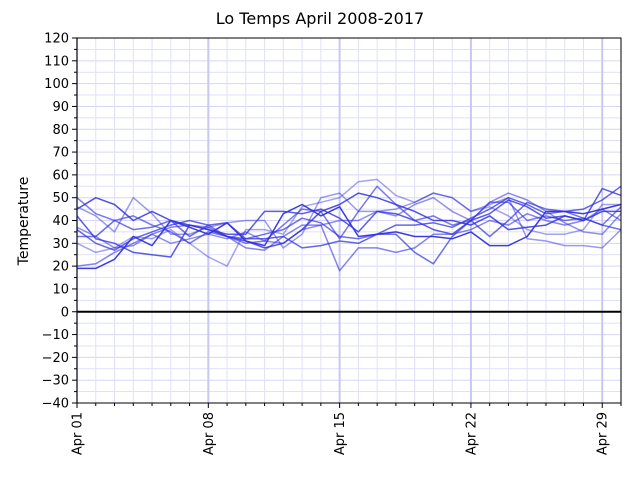  What do you see at coordinates (55, 381) in the screenshot?
I see `y-tick-label: −30` at bounding box center [55, 381].